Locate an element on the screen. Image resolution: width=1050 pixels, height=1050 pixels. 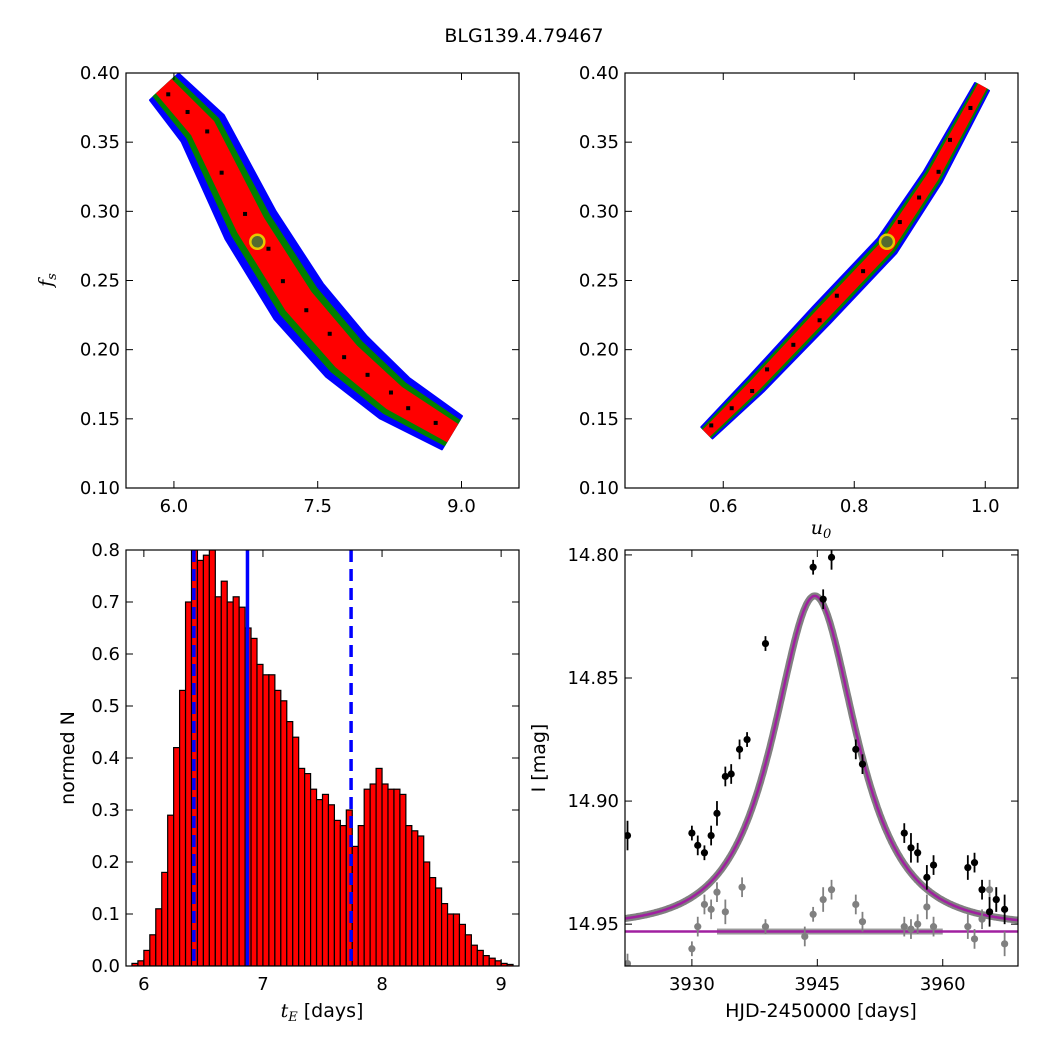
y-tick-label: 0.4 is located at coordinates (105, 758).